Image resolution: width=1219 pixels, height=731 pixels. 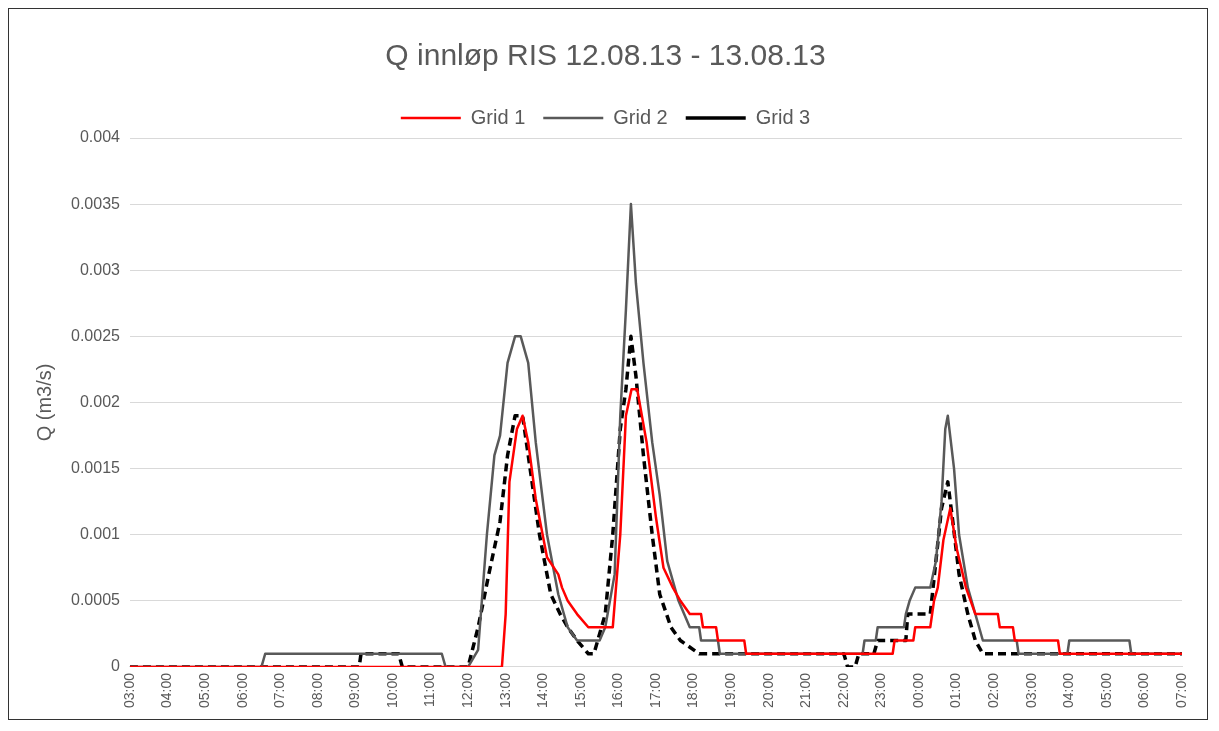 I want to click on x-tick-label: 12:00, so click(x=466, y=690).